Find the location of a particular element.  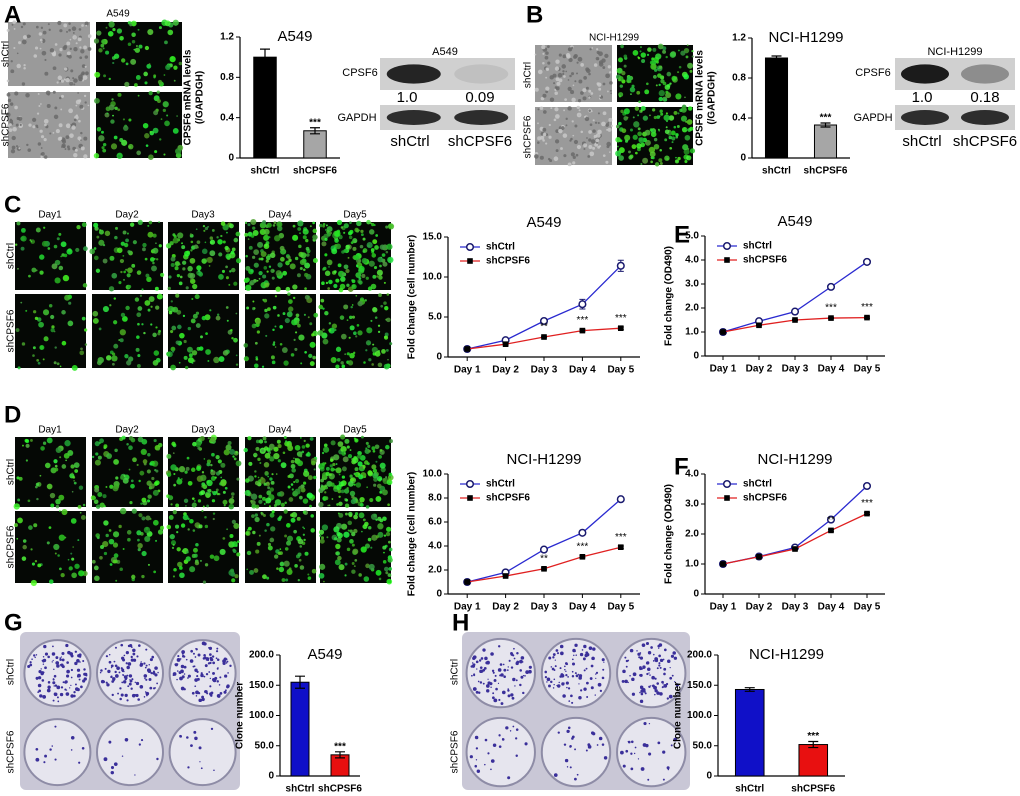

lane-label: shCtrl is located at coordinates (921, 141).